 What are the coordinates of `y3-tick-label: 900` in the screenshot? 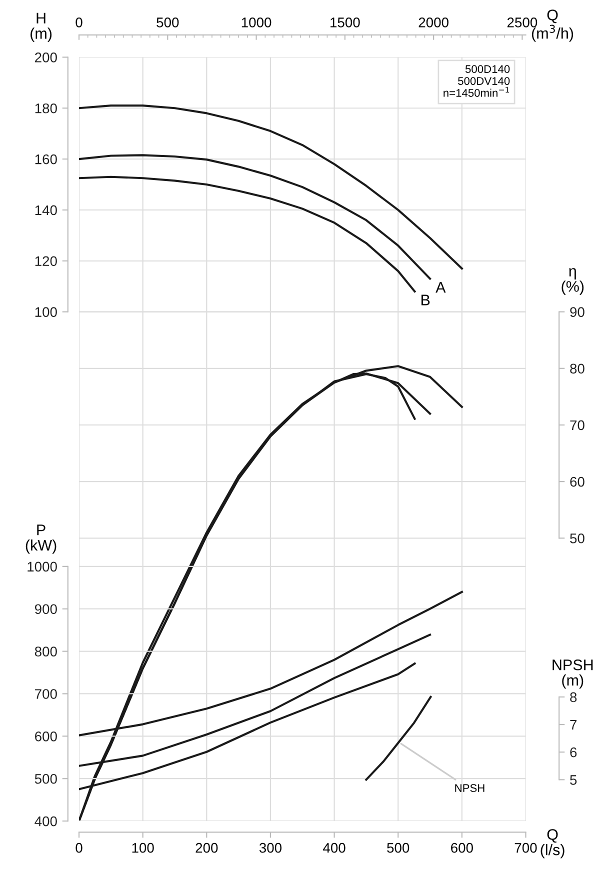 It's located at (45, 609).